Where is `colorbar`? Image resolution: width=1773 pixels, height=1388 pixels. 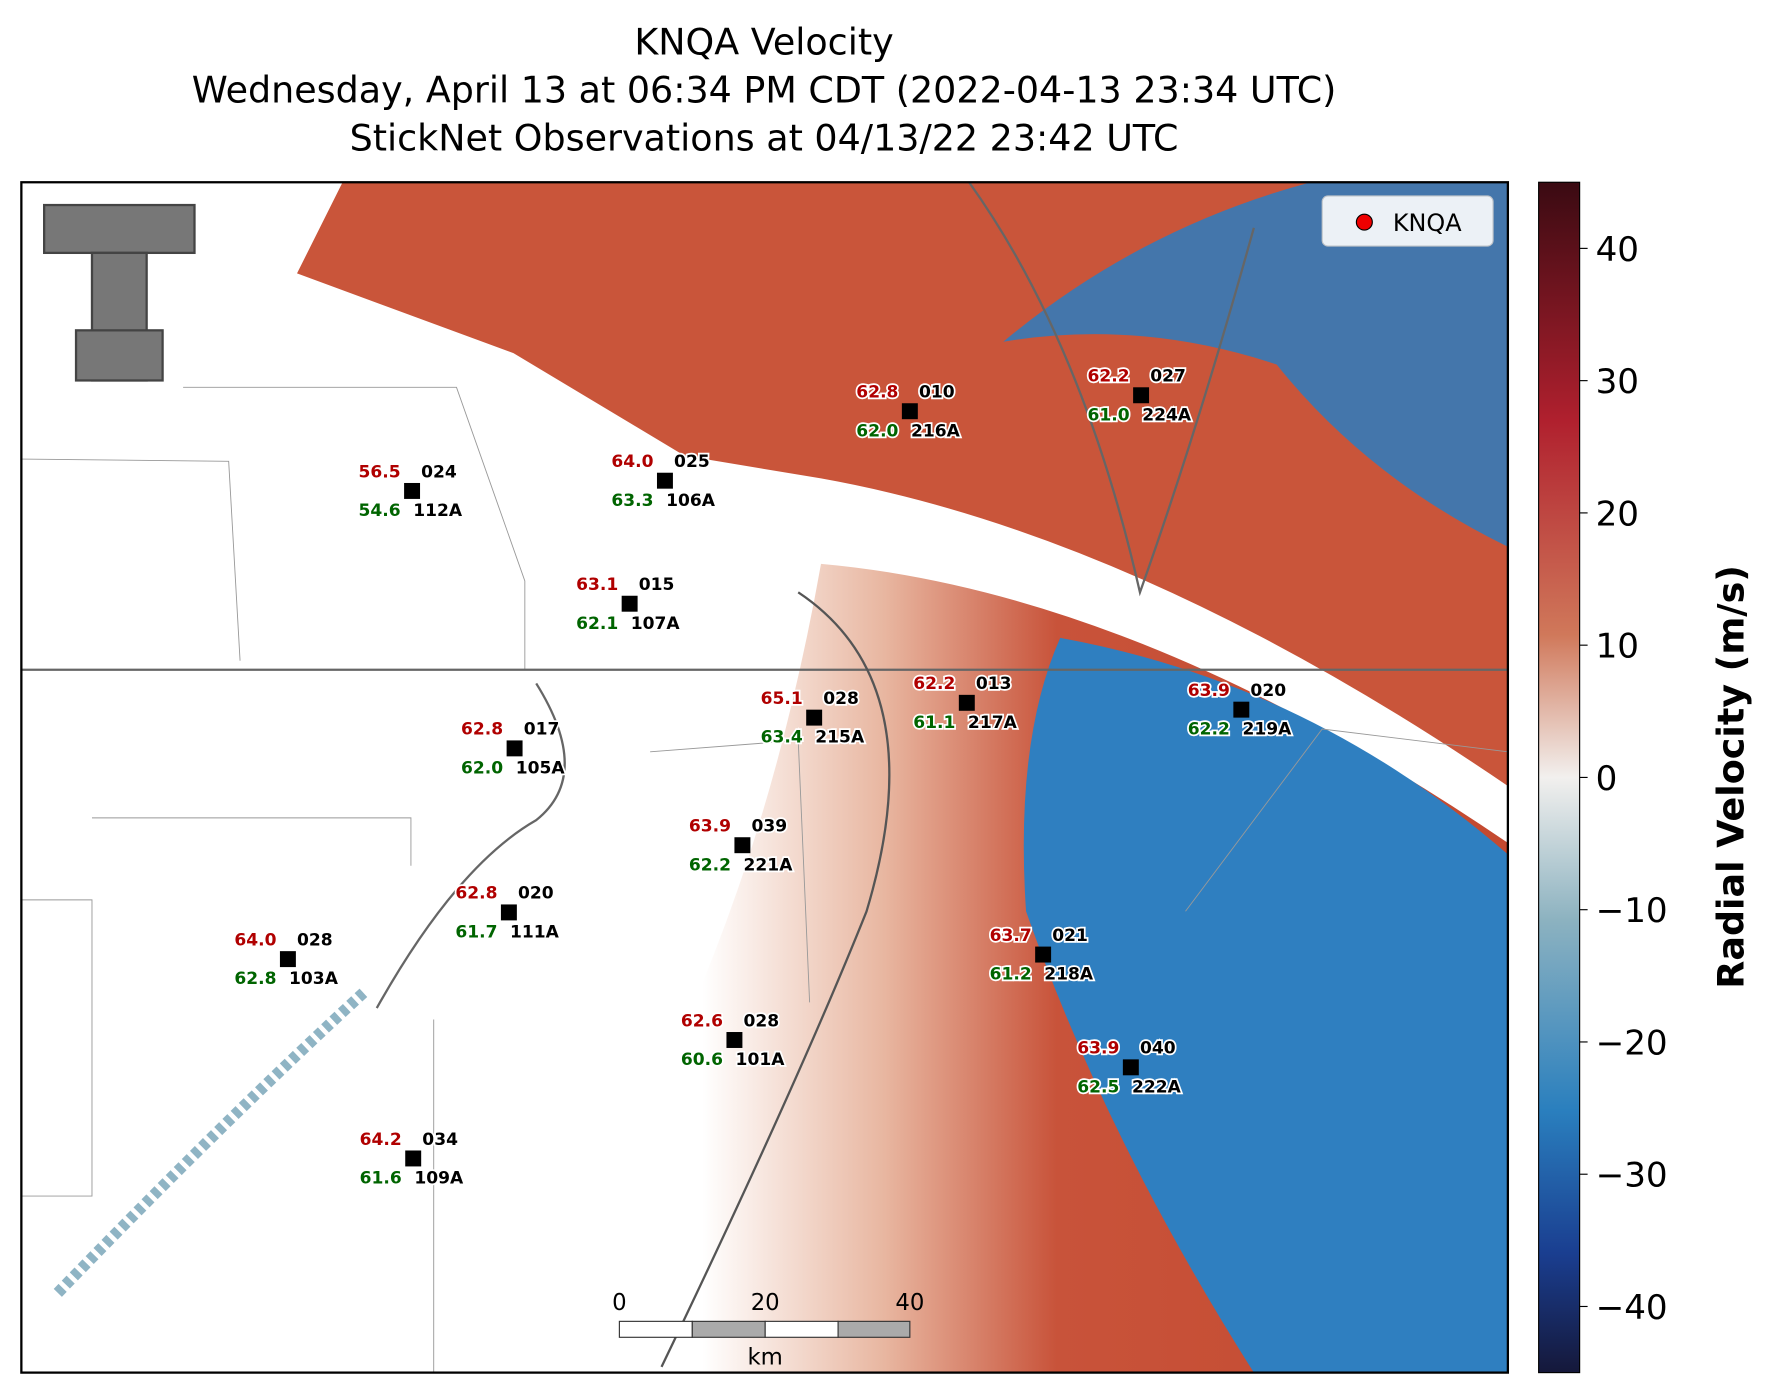 colorbar is located at coordinates (1559, 777).